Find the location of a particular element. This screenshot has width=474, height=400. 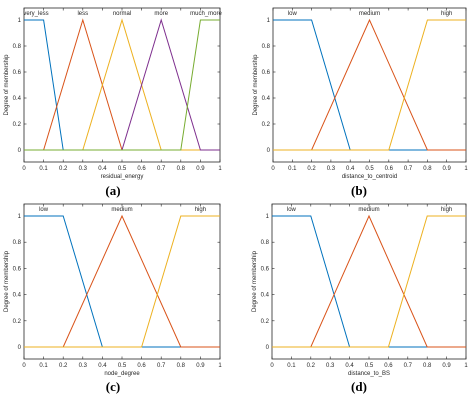

panel-label: (c) is located at coordinates (113, 386).